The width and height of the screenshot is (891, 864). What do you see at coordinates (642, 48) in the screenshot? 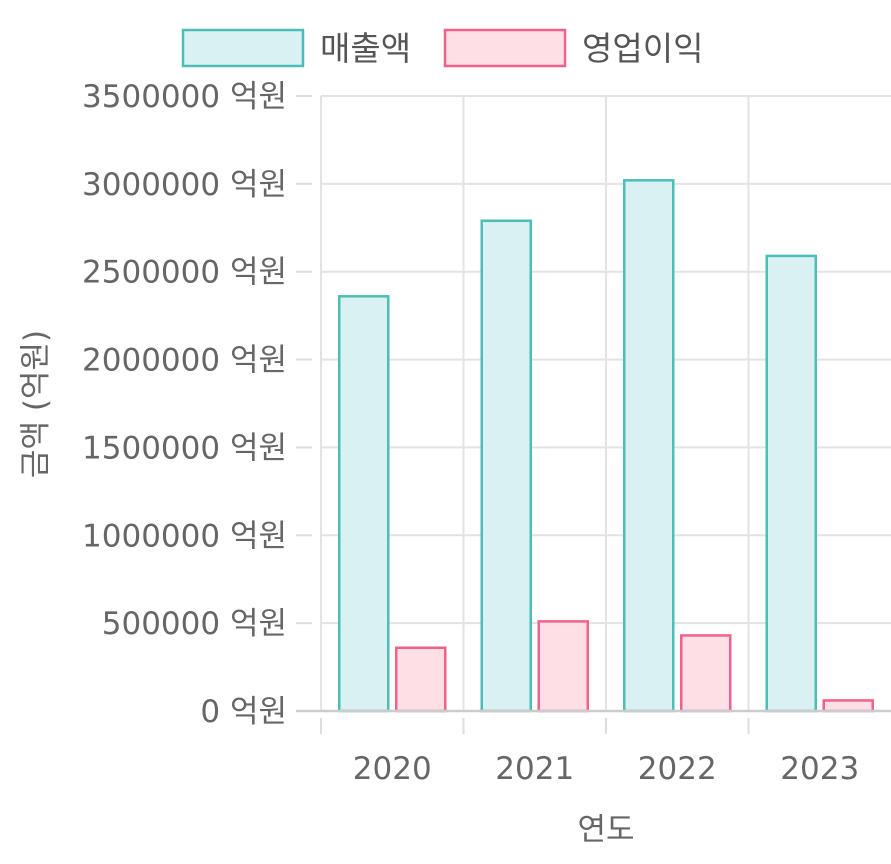
I see `legend-label-operating-profit: 영업이익` at bounding box center [642, 48].